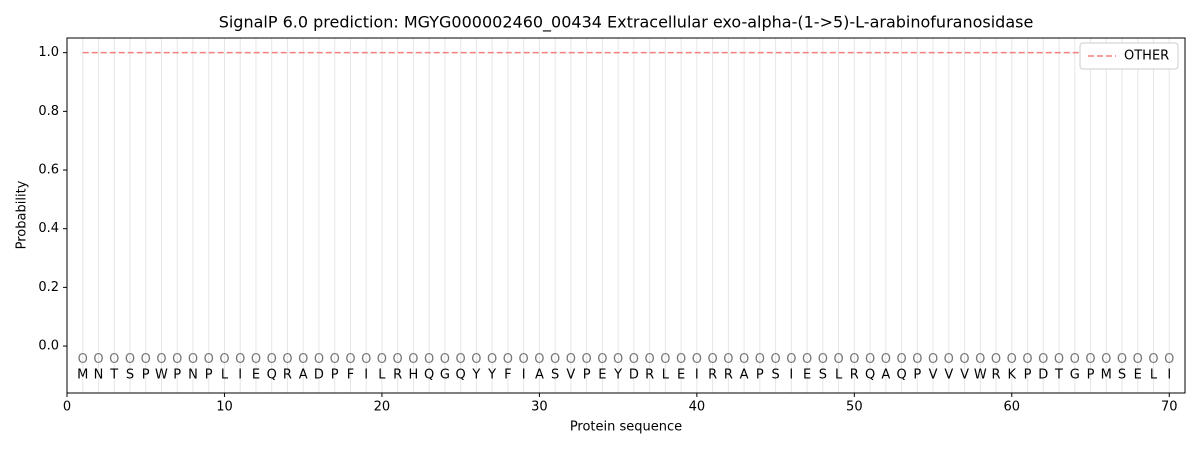 The width and height of the screenshot is (1200, 450). Describe the element at coordinates (350, 374) in the screenshot. I see `residue: F` at that location.